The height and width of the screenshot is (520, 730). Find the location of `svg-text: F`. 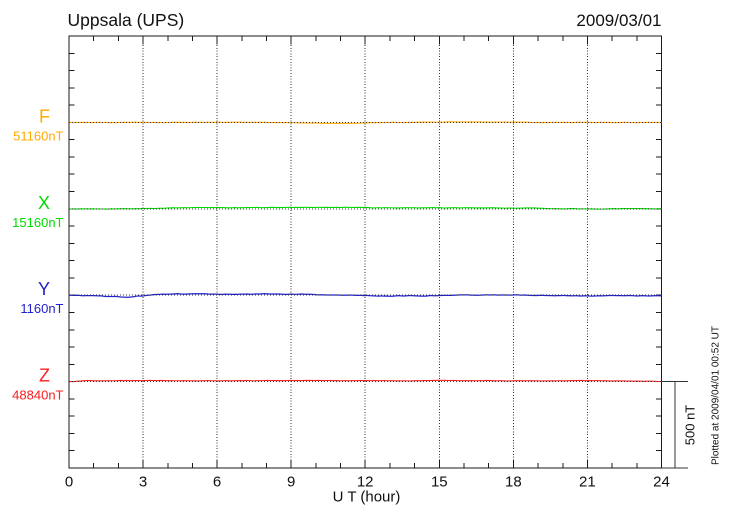

svg-text: F is located at coordinates (44, 116).